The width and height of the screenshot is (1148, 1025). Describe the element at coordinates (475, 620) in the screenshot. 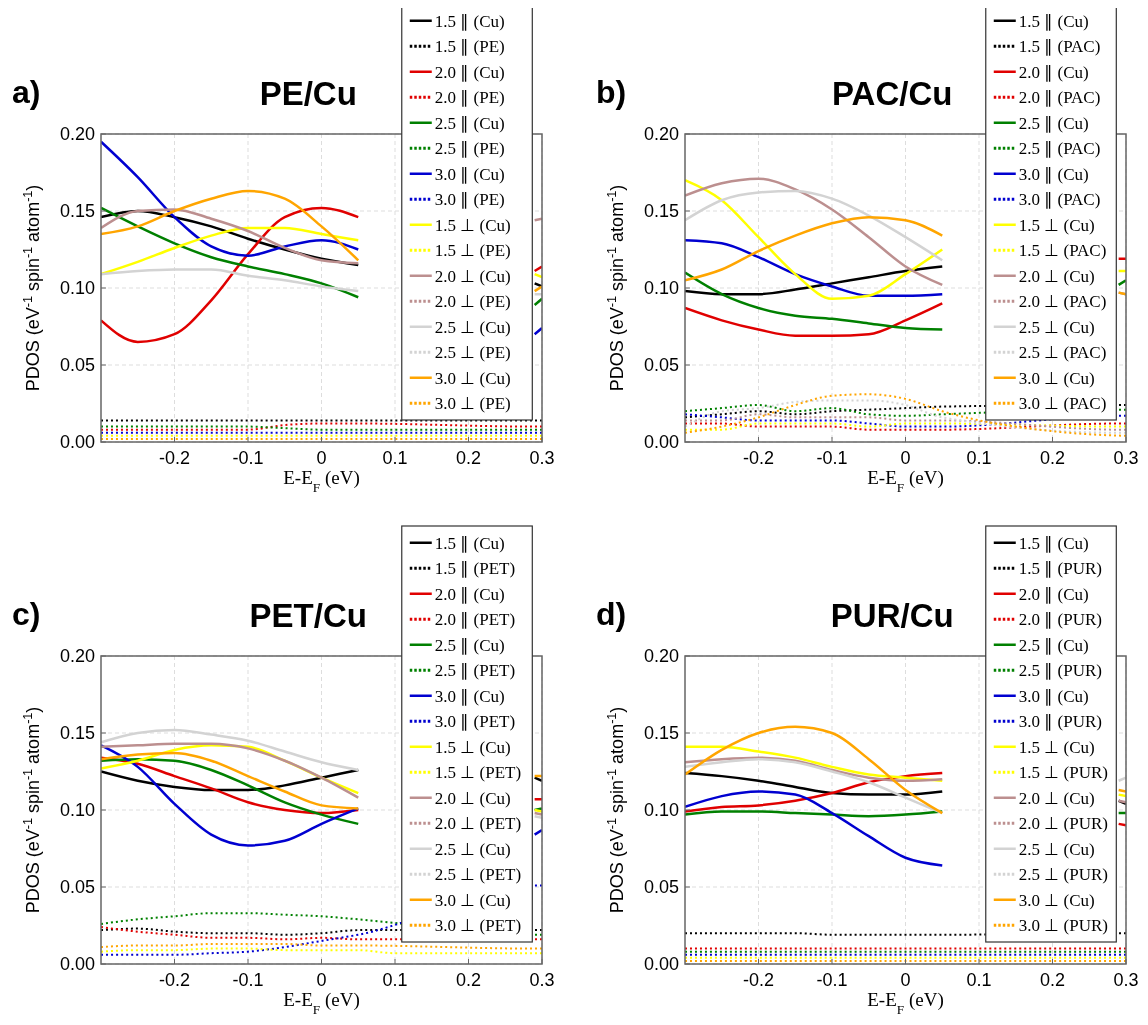

I see `legend-label: 2.0 ∥ (PET)` at that location.